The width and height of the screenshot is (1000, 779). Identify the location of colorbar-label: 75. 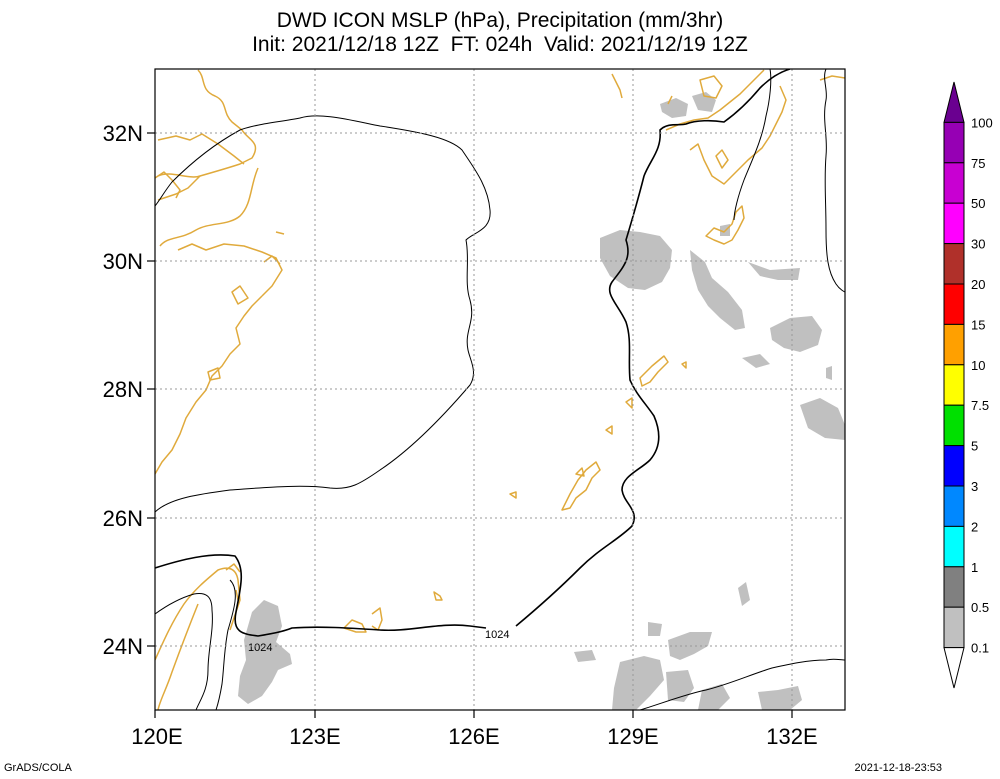
(978, 163).